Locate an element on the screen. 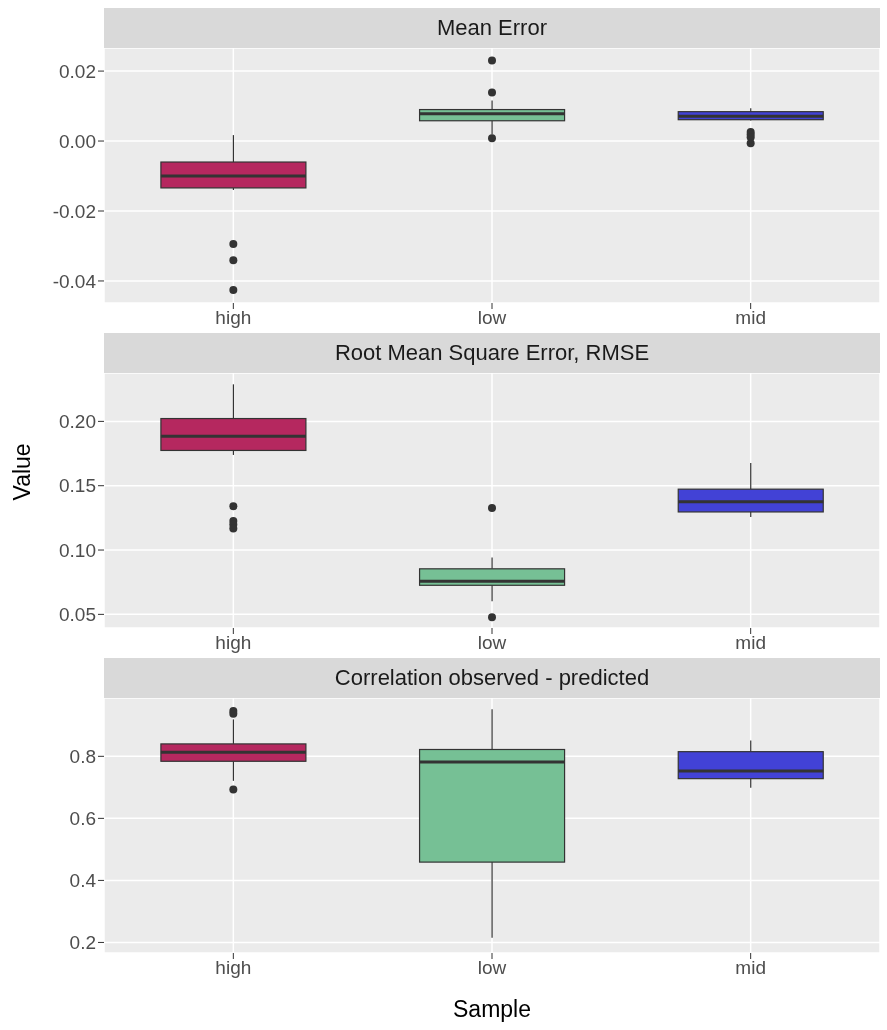 The height and width of the screenshot is (1030, 887). chart-title: Correlation observed - predicted is located at coordinates (492, 678).